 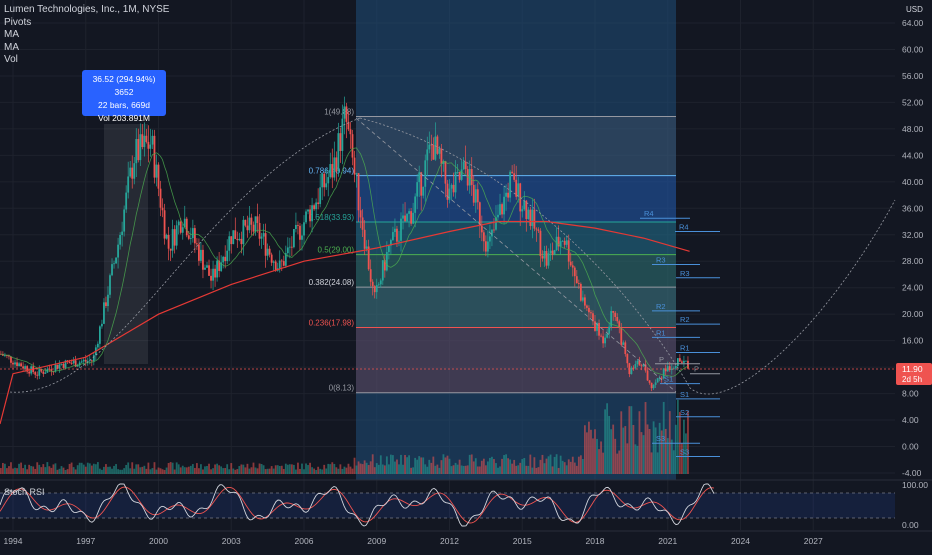 What do you see at coordinates (684, 412) in the screenshot?
I see `pivot-label: S2` at bounding box center [684, 412].